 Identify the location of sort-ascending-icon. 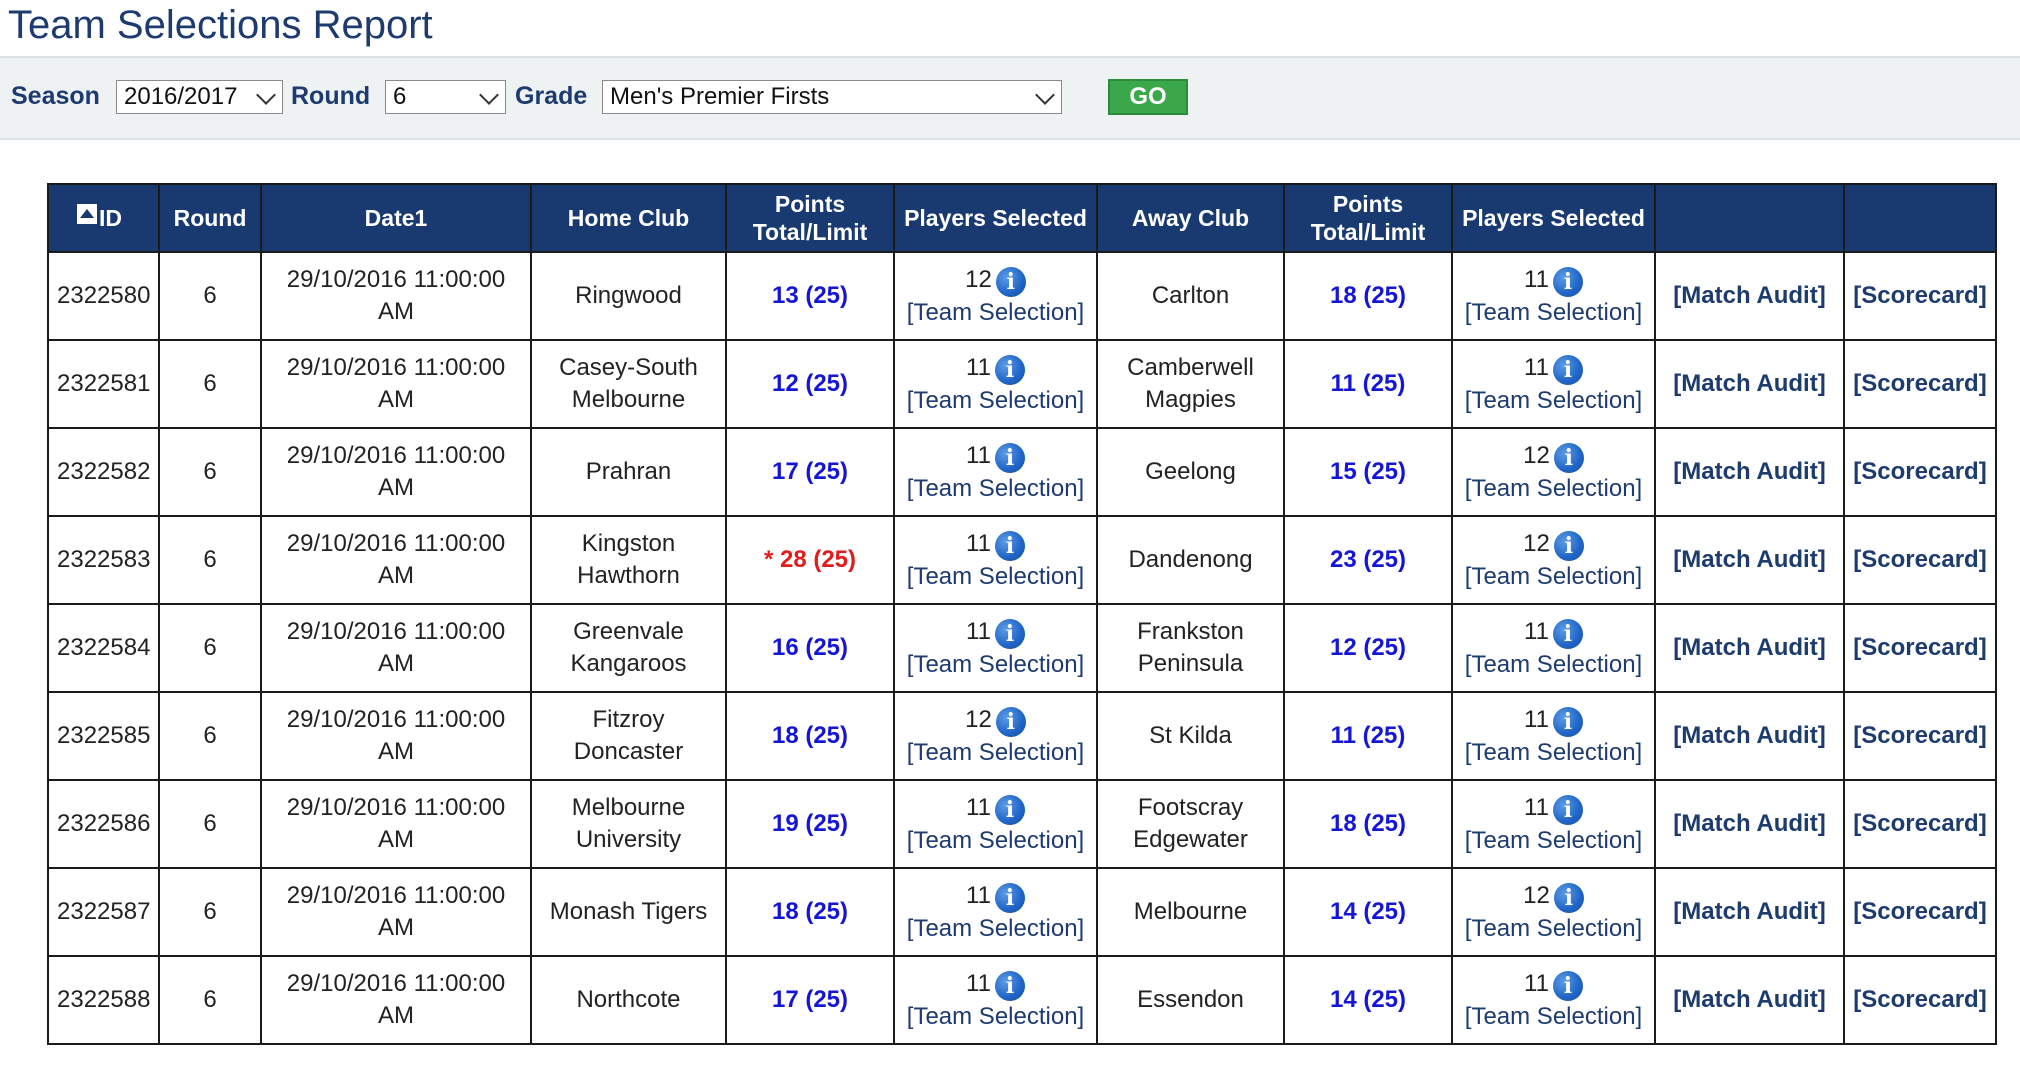
(87, 214).